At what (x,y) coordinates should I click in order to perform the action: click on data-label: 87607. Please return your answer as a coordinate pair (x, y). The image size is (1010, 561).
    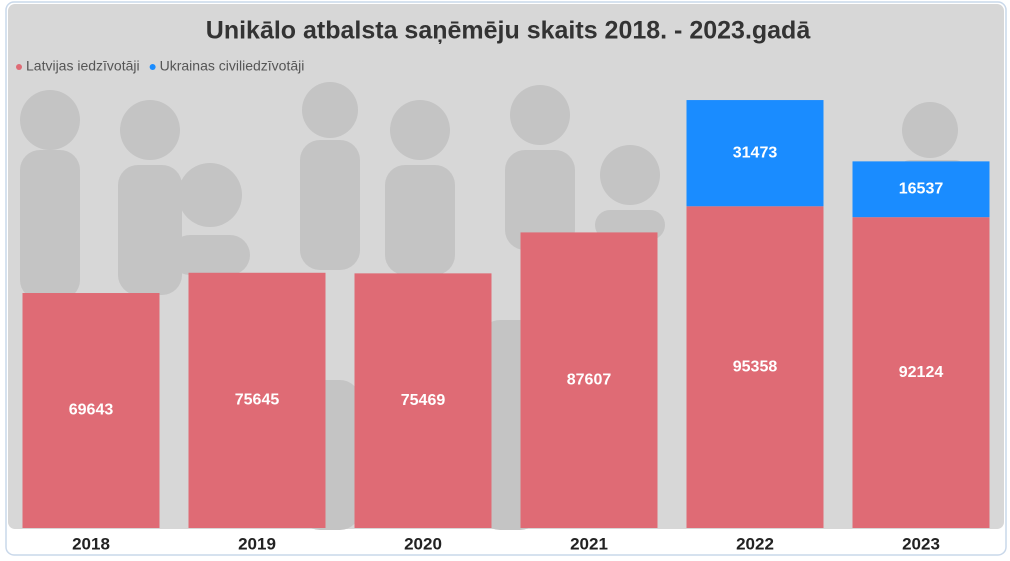
    Looking at the image, I should click on (589, 379).